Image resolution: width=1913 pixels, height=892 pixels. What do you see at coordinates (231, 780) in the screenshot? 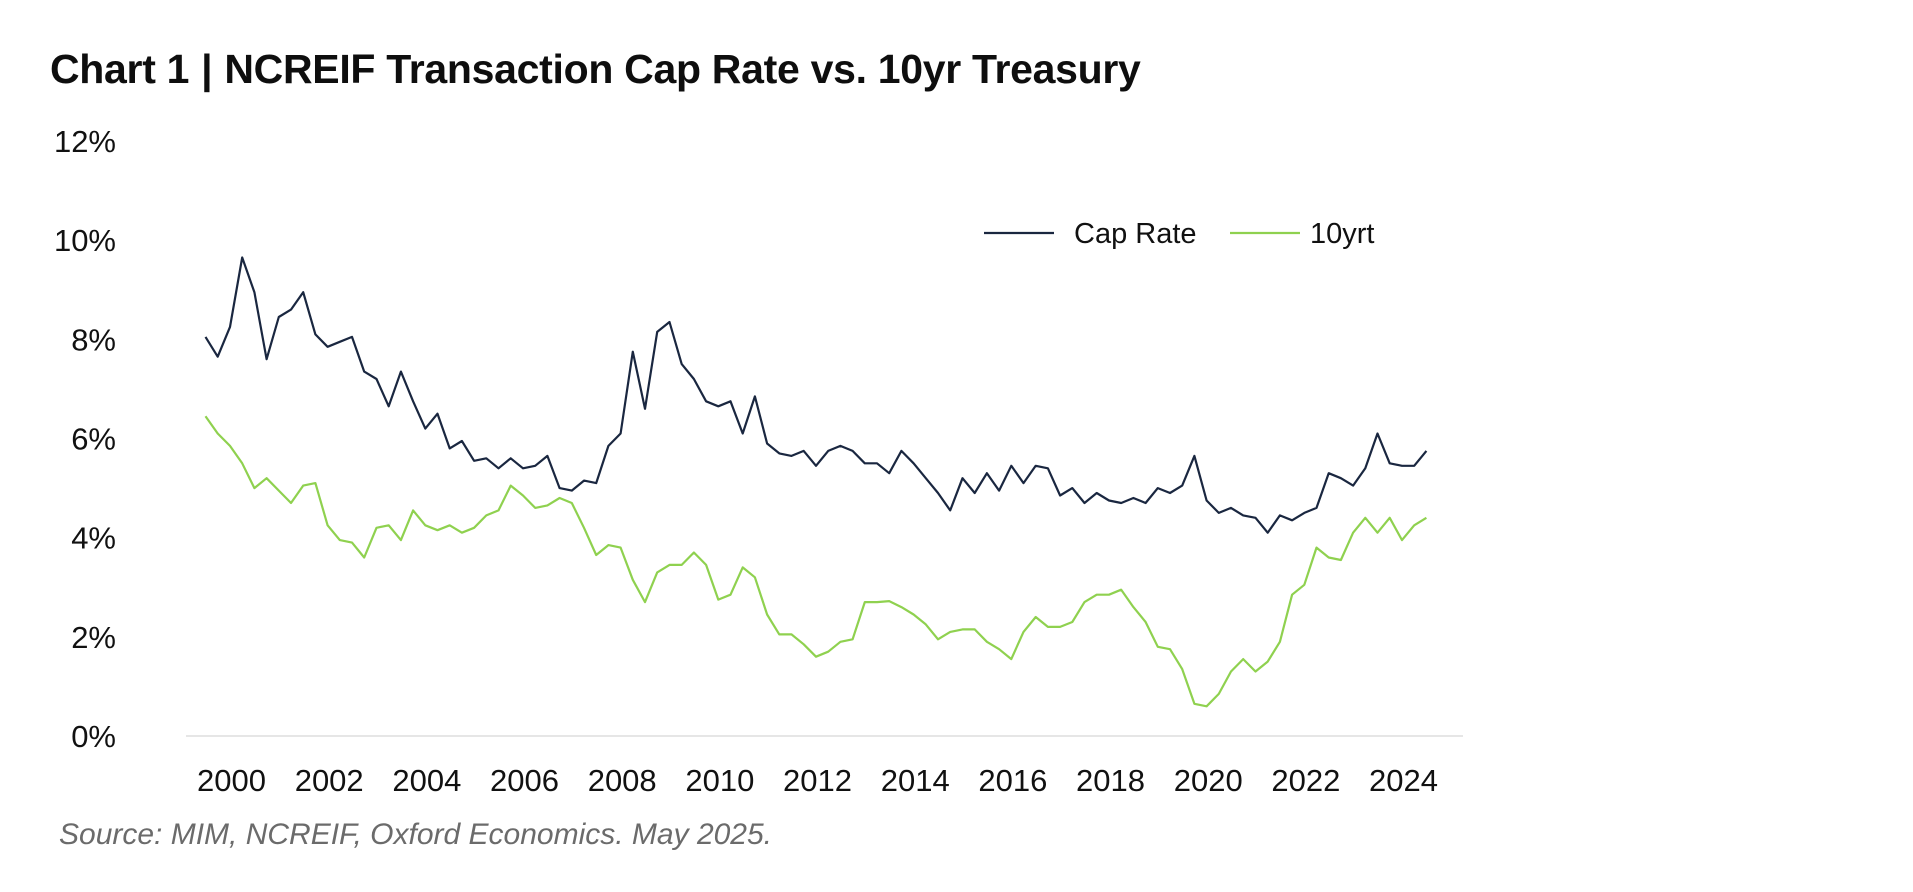
I see `x-tick-label: 2000` at bounding box center [231, 780].